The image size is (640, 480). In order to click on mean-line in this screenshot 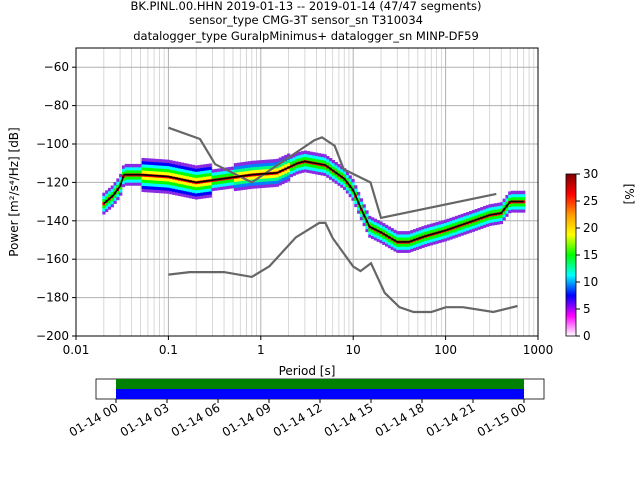, I will do `click(313, 201)`.